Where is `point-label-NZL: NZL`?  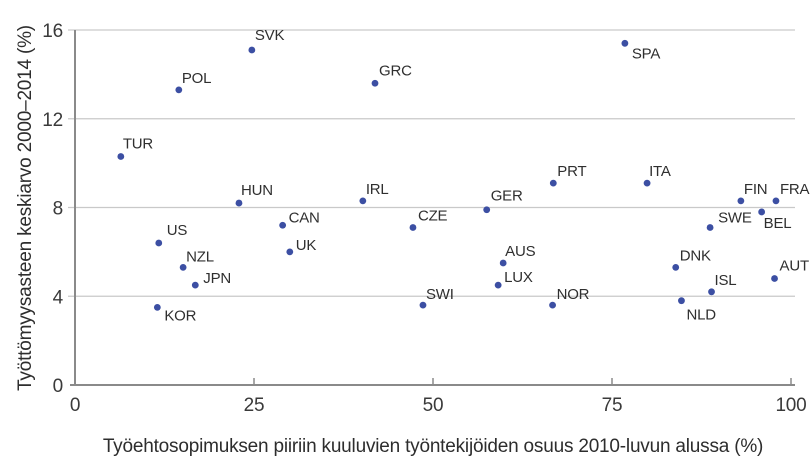 point-label-NZL: NZL is located at coordinates (200, 256).